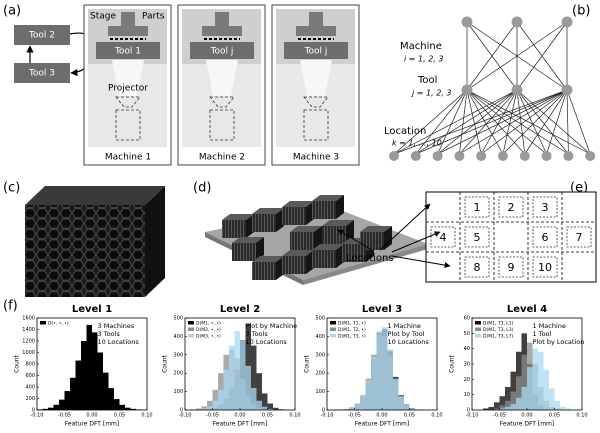  Describe the element at coordinates (381, 416) in the screenshot. I see `x-tick-label: 0.00` at that location.